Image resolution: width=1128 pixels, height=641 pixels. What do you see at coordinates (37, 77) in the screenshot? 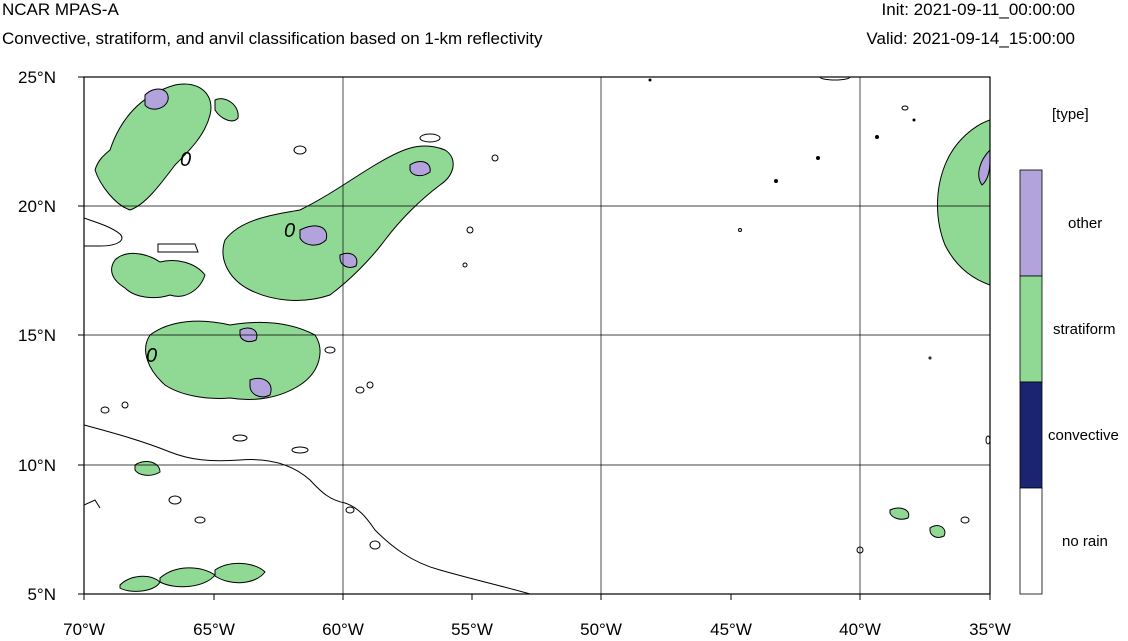
I see `lat-tick-label: 25°N` at bounding box center [37, 77].